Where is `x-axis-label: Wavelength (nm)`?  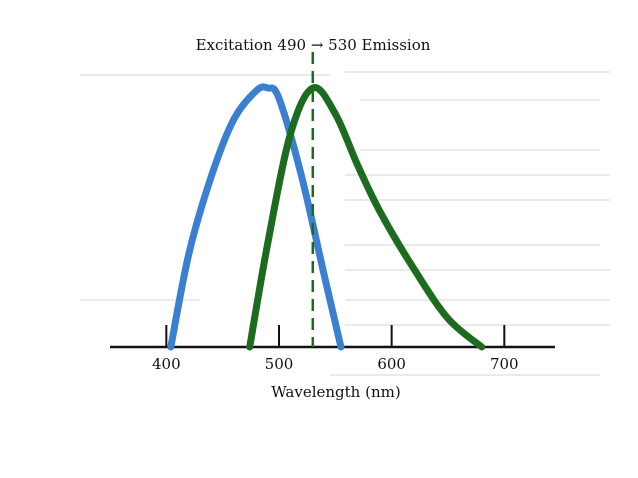 x-axis-label: Wavelength (nm) is located at coordinates (335, 392).